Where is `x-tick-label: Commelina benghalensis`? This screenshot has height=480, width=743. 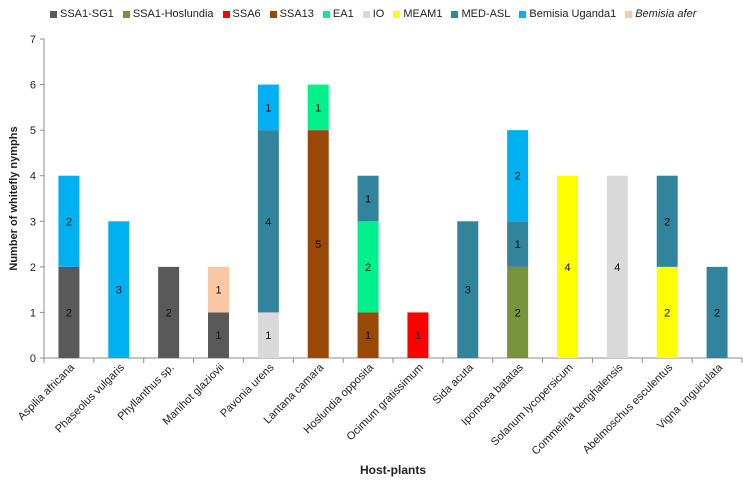 x-tick-label: Commelina benghalensis is located at coordinates (578, 409).